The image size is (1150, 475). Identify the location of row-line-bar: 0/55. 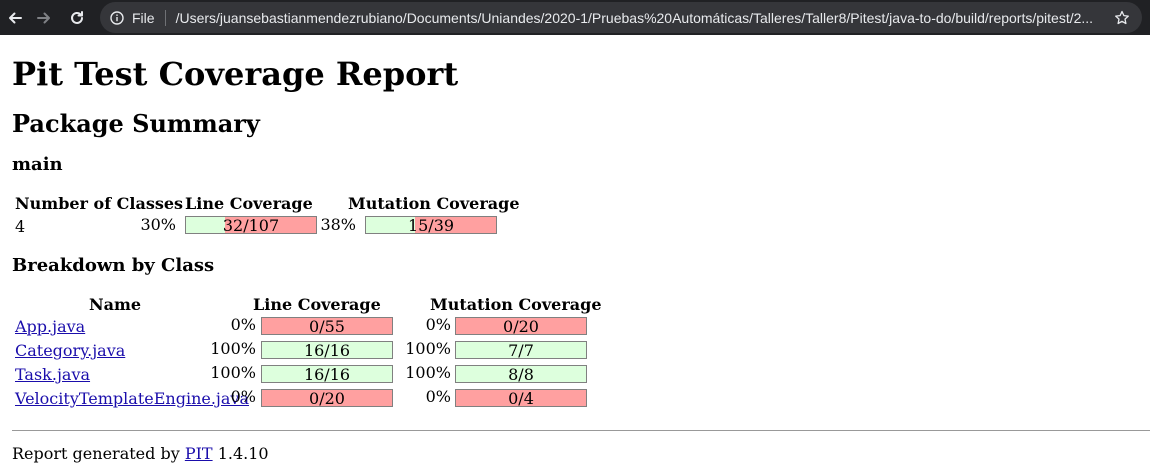
(327, 326).